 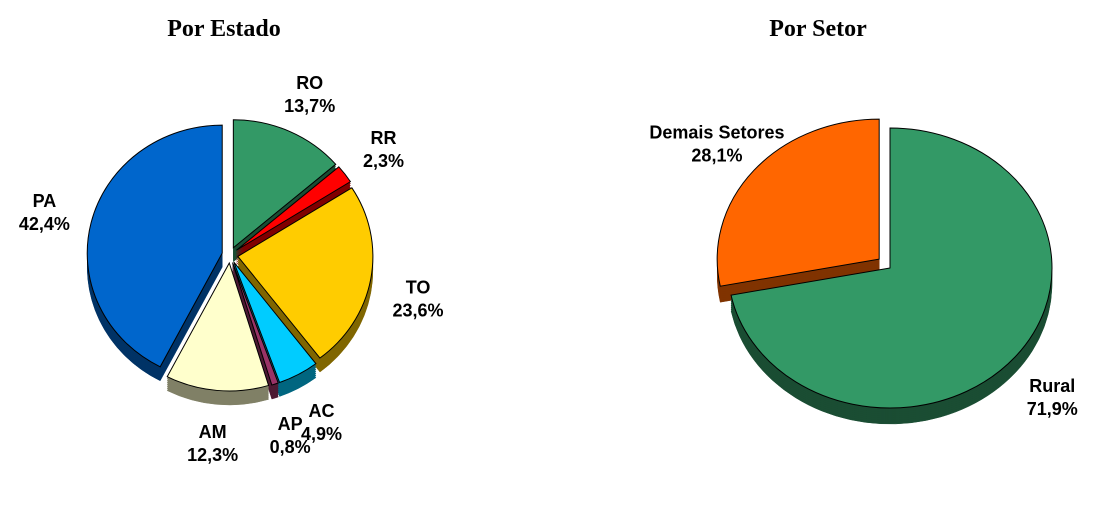 What do you see at coordinates (1052, 409) in the screenshot?
I see `value-label: 71,9%` at bounding box center [1052, 409].